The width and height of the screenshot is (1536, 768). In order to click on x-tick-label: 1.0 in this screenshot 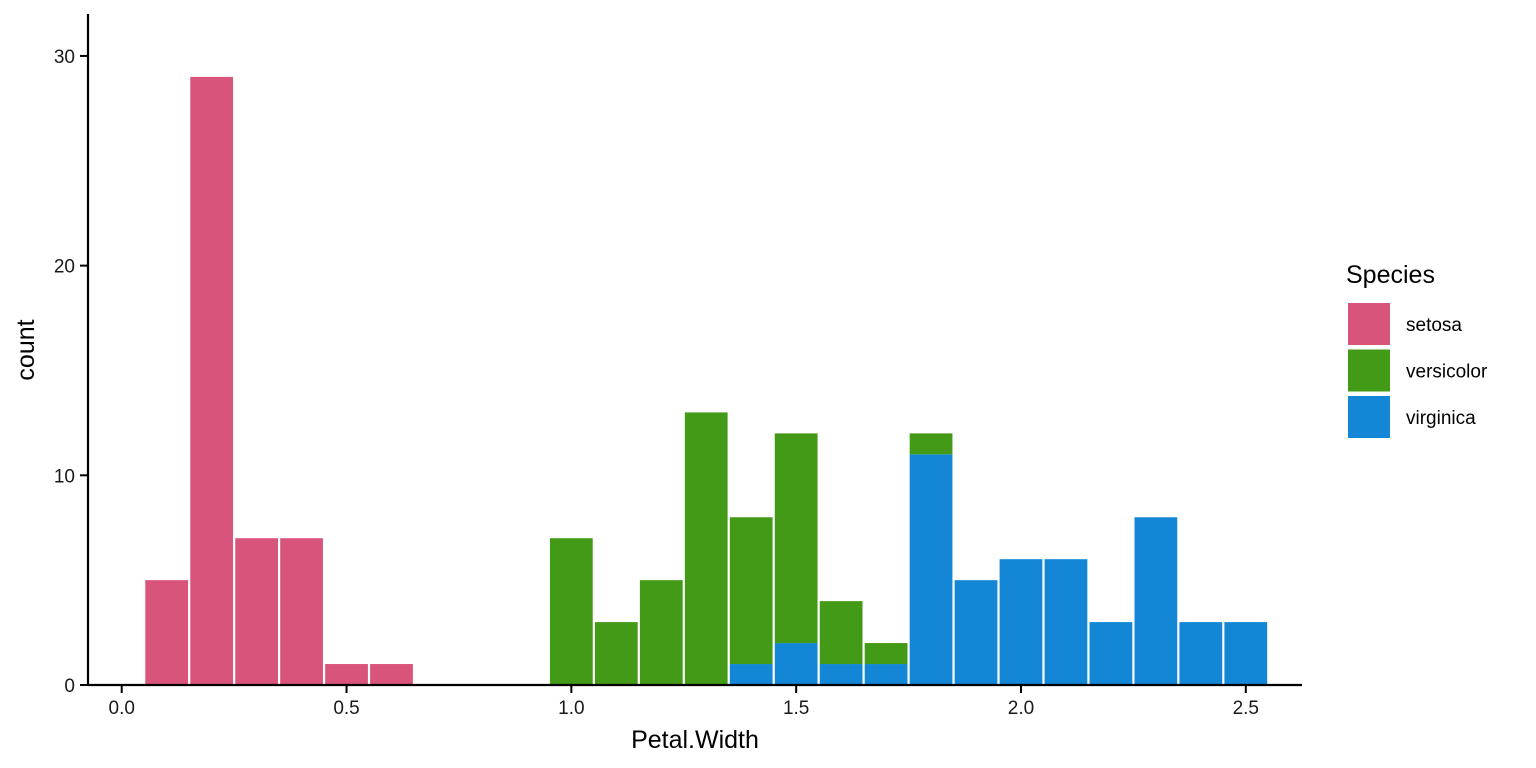, I will do `click(571, 708)`.